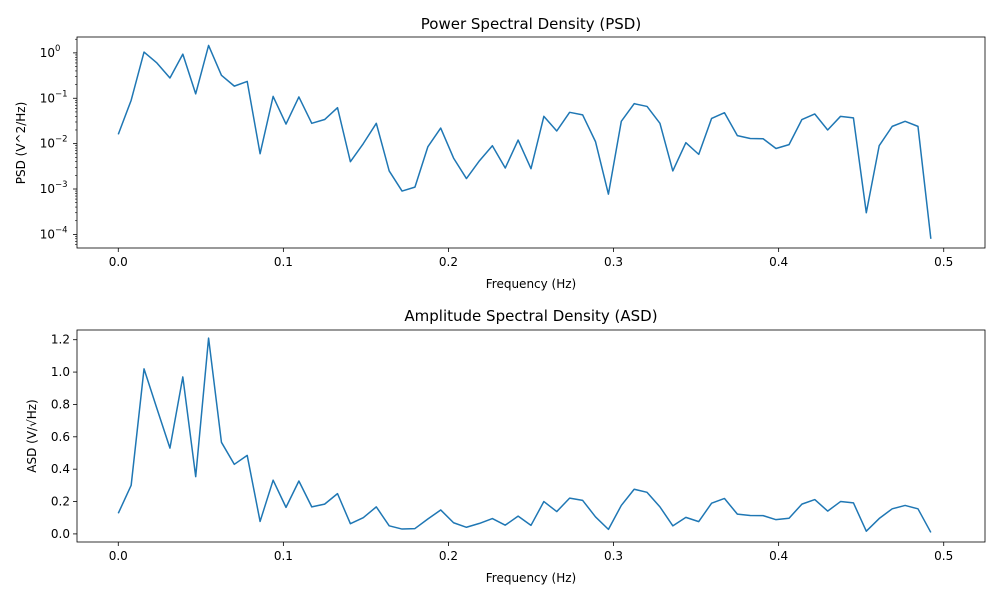 The height and width of the screenshot is (600, 1000). What do you see at coordinates (57, 49) in the screenshot?
I see `psd-y-tick-exponent: 0` at bounding box center [57, 49].